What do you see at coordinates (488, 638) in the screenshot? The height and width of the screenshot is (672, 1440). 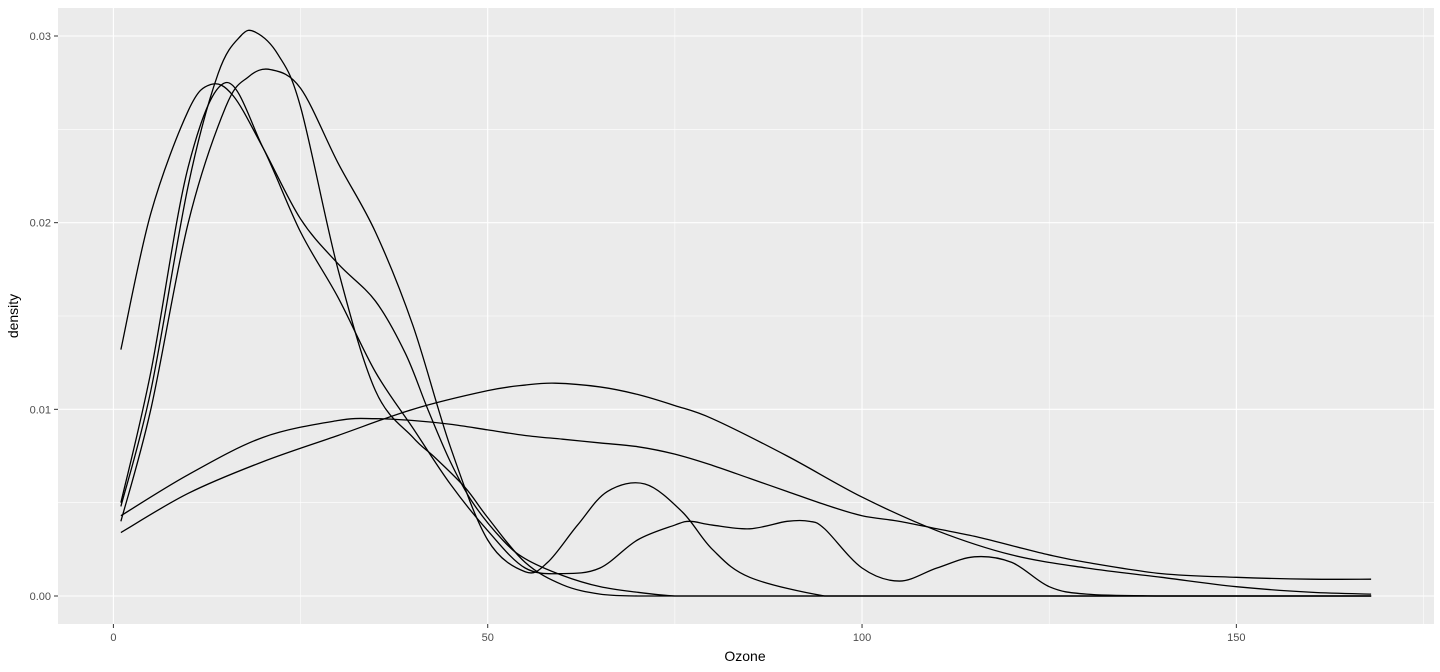 I see `x-tick-label: 50` at bounding box center [488, 638].